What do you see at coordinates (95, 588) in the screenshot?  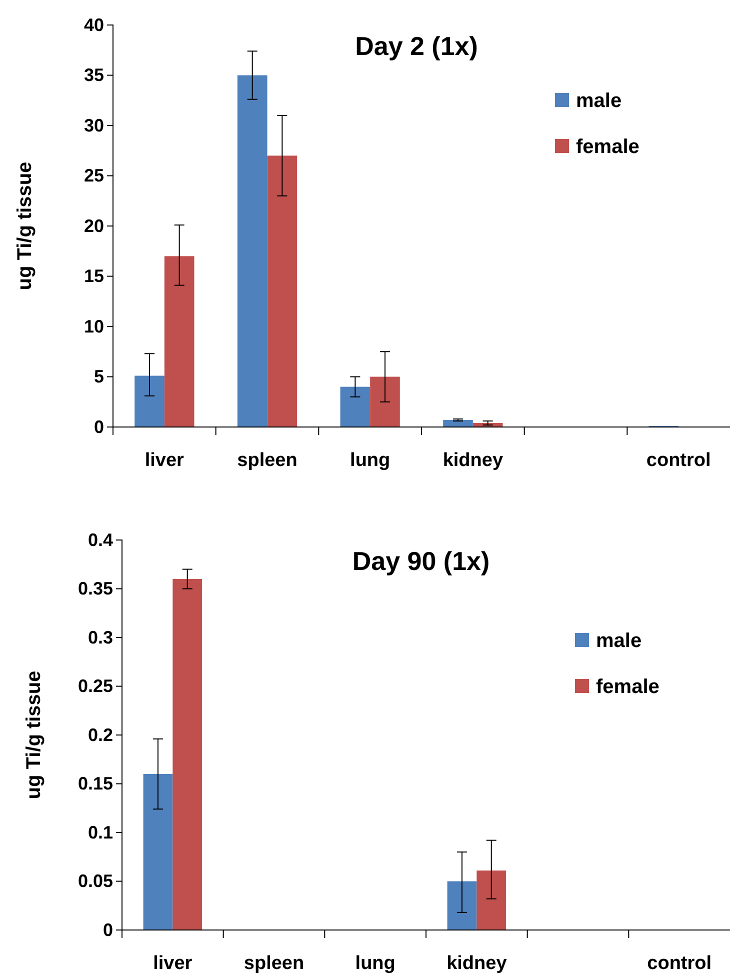 I see `y-tick-label: 0.35` at bounding box center [95, 588].